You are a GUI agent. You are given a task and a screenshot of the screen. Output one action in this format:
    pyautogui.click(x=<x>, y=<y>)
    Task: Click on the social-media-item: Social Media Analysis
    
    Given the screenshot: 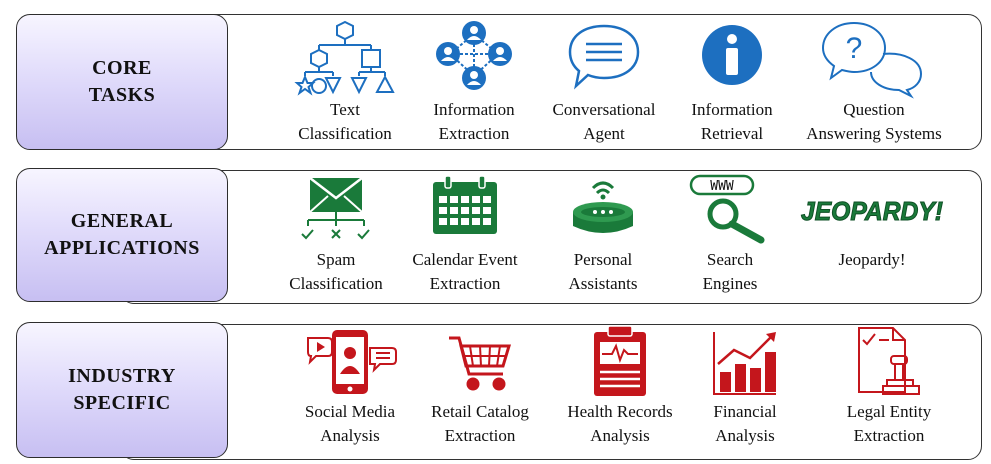 What is the action you would take?
    pyautogui.click(x=350, y=388)
    